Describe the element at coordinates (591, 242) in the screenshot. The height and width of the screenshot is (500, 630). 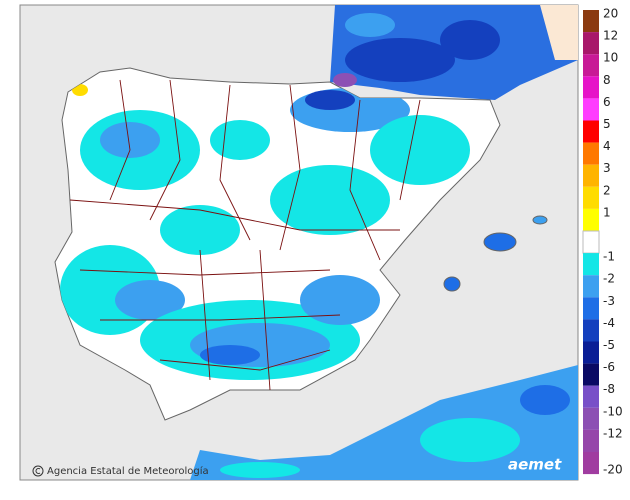
I see `legend-swatch-neutral` at that location.